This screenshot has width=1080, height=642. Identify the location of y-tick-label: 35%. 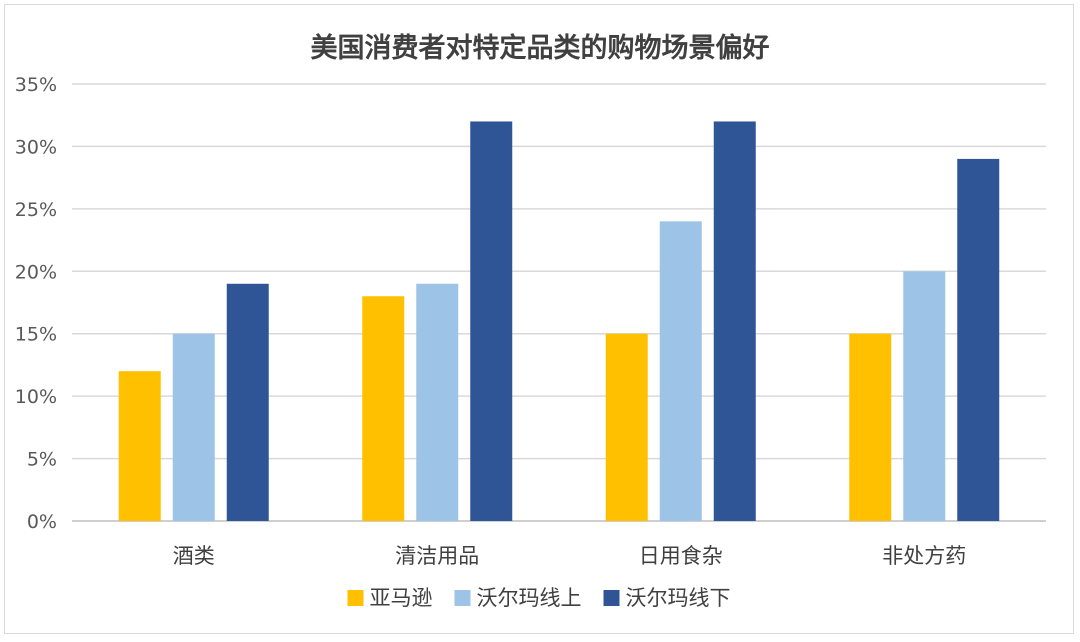
(36, 85).